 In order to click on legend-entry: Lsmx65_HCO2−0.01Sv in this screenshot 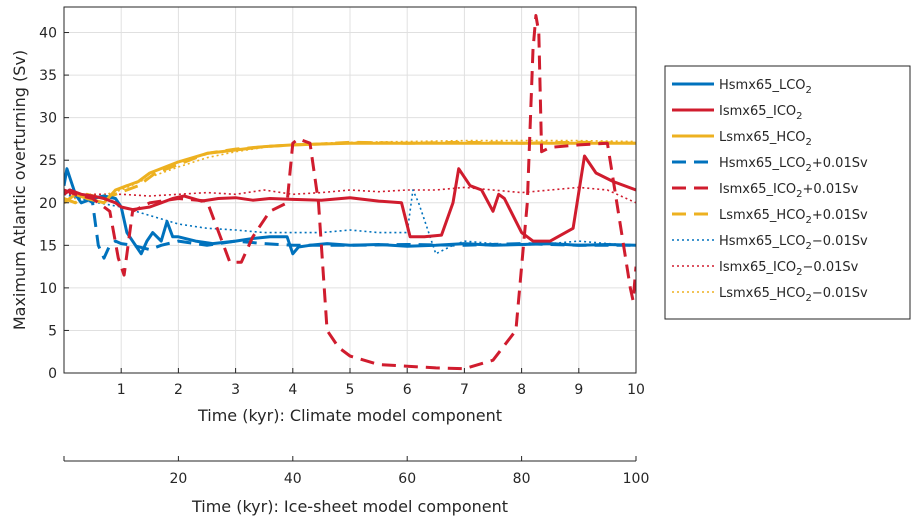, I will do `click(793, 295)`.